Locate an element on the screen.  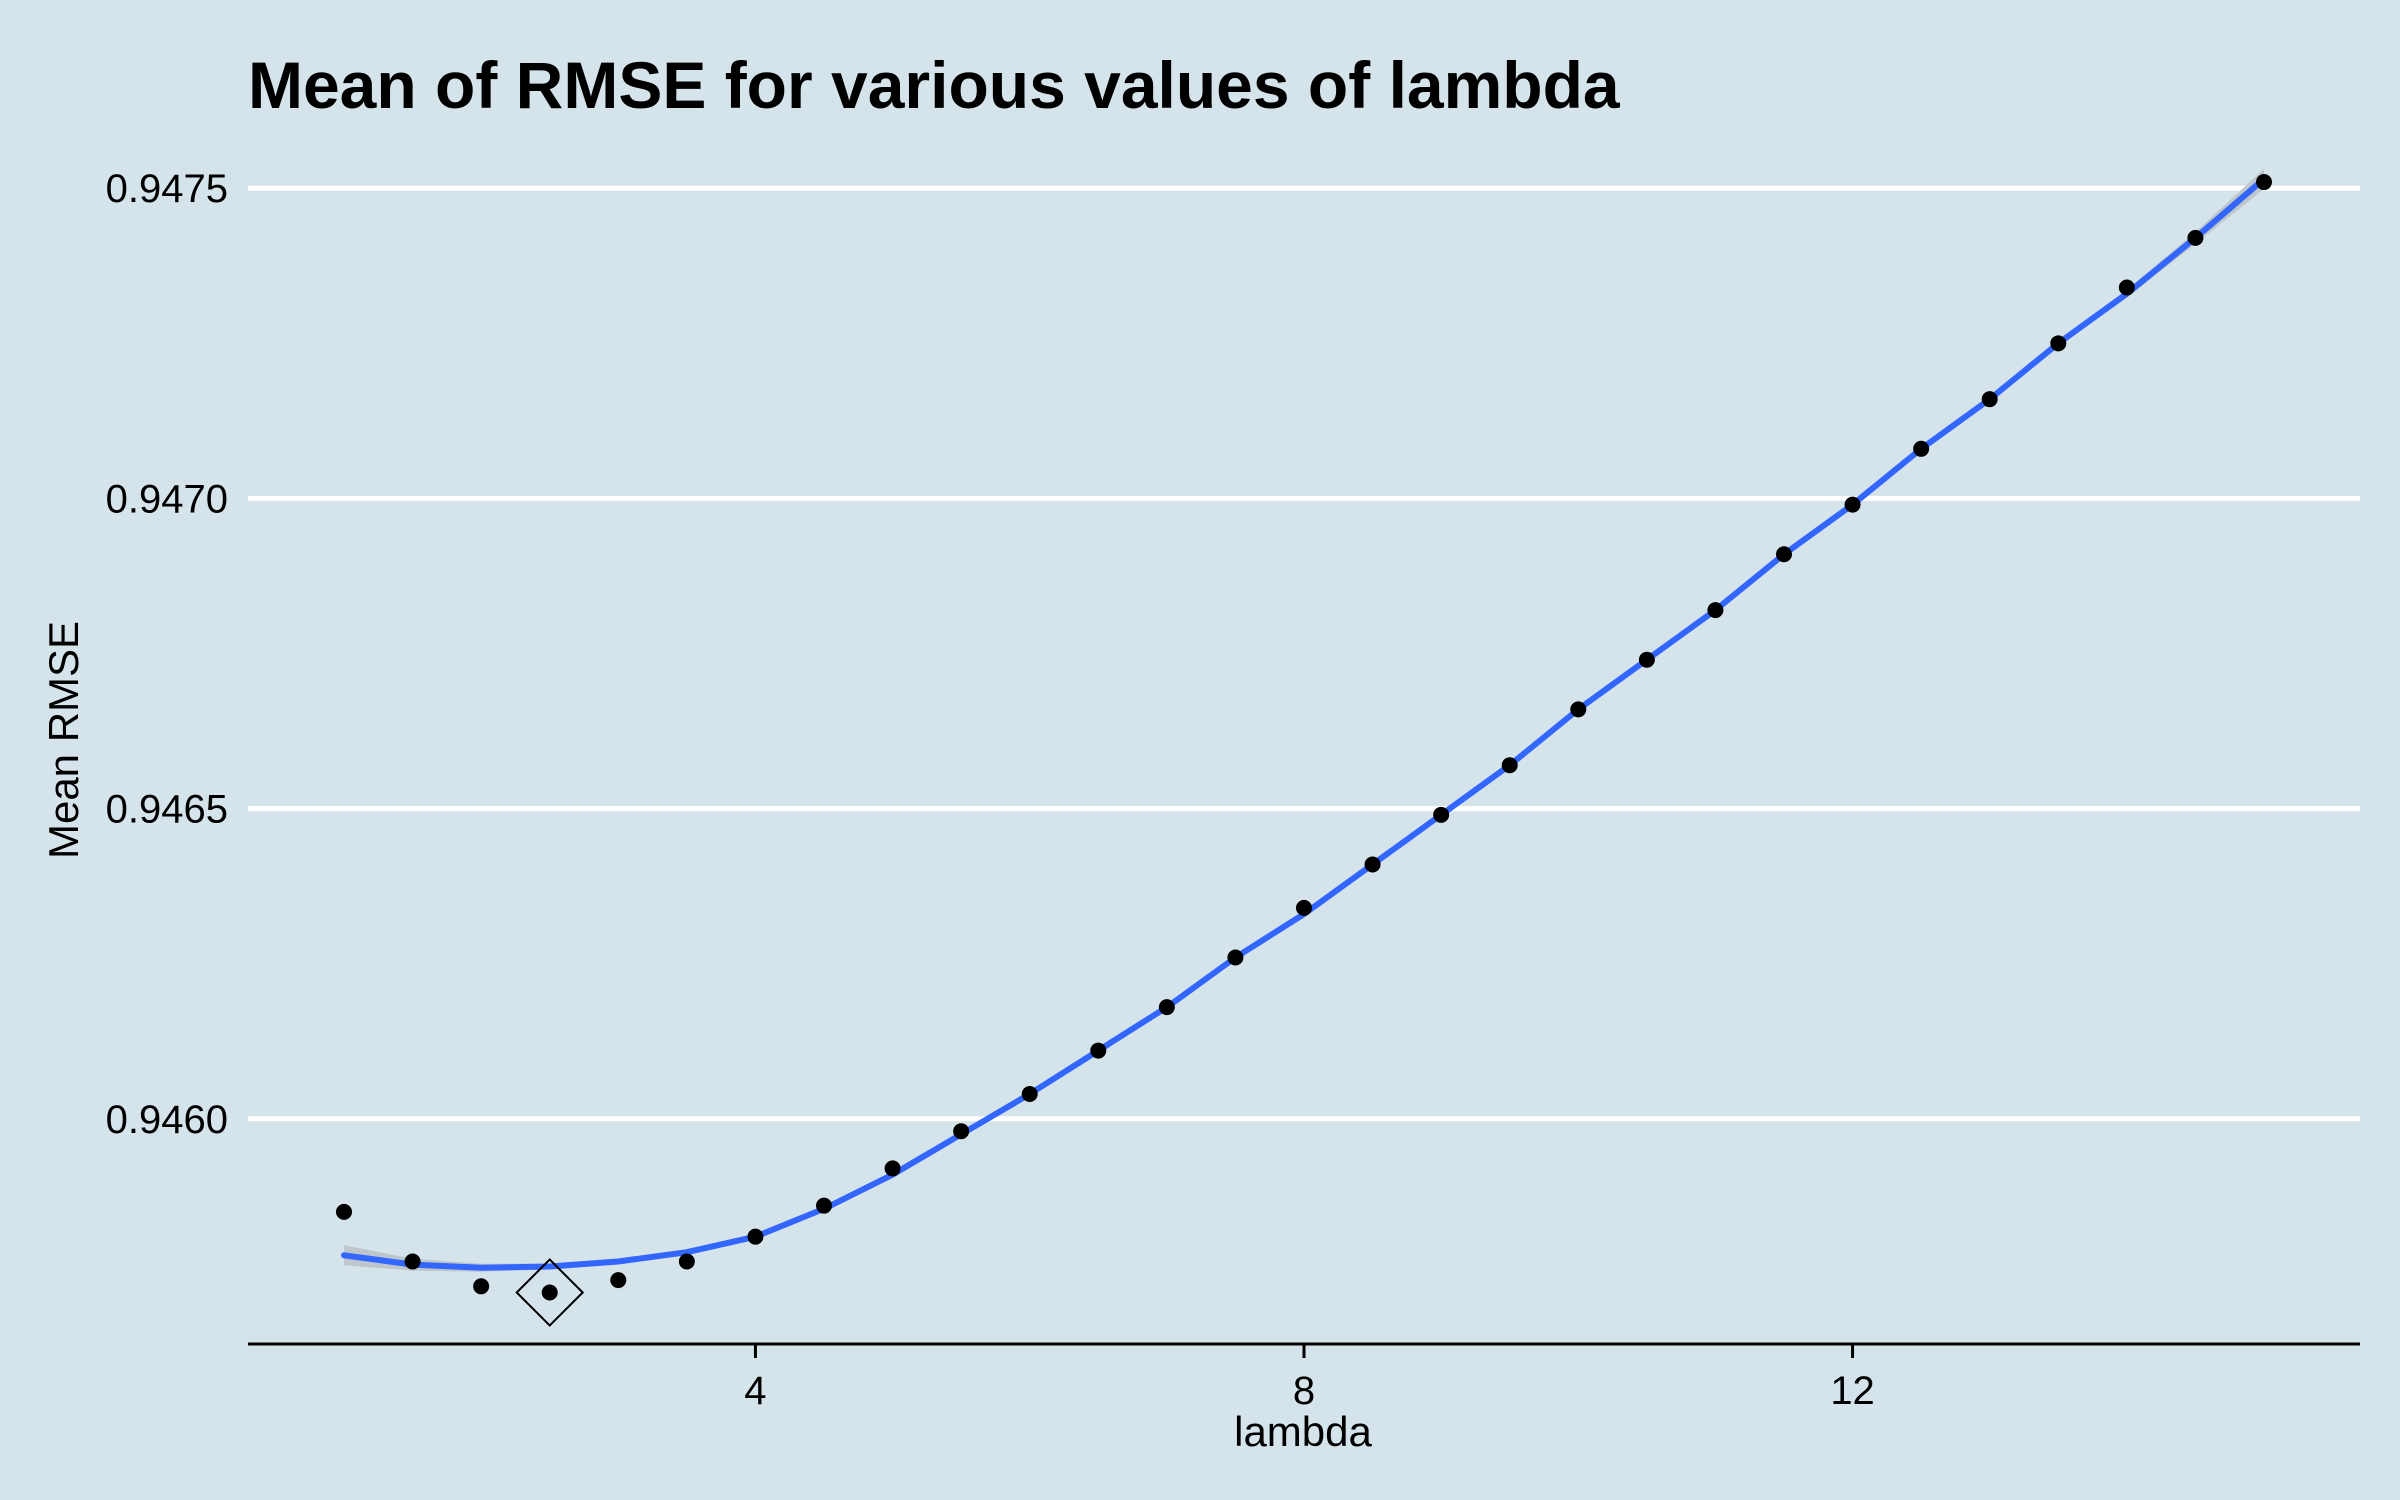
x-tick-label: 4 is located at coordinates (755, 1391).